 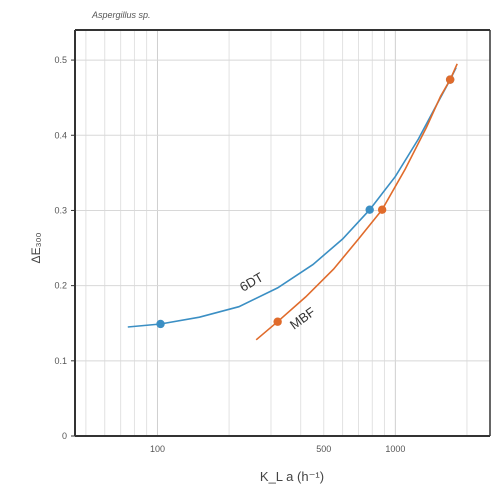 What do you see at coordinates (60, 361) in the screenshot?
I see `y-tick-label: 0.1` at bounding box center [60, 361].